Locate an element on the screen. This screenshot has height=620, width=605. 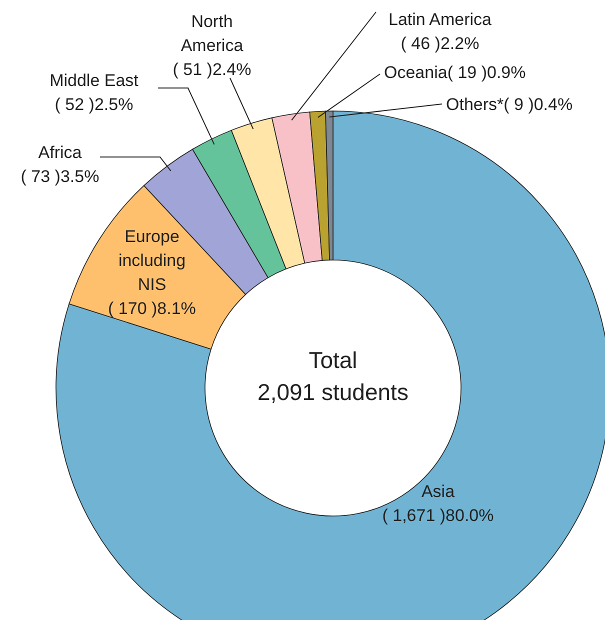
data-label: ( 46 )2.2% is located at coordinates (440, 43).